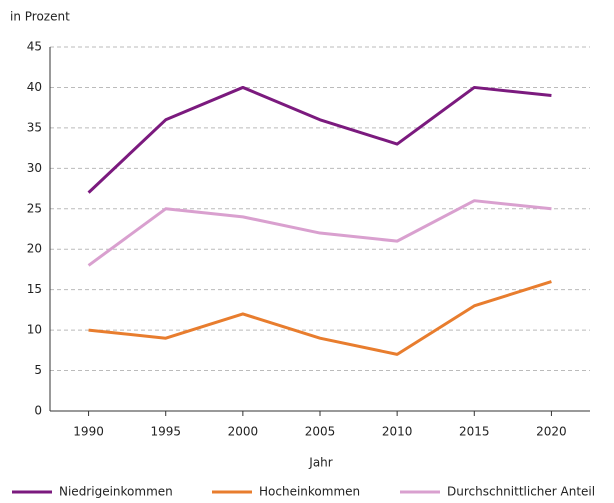  Describe the element at coordinates (40, 17) in the screenshot. I see `y-axis-label: in Prozent` at that location.